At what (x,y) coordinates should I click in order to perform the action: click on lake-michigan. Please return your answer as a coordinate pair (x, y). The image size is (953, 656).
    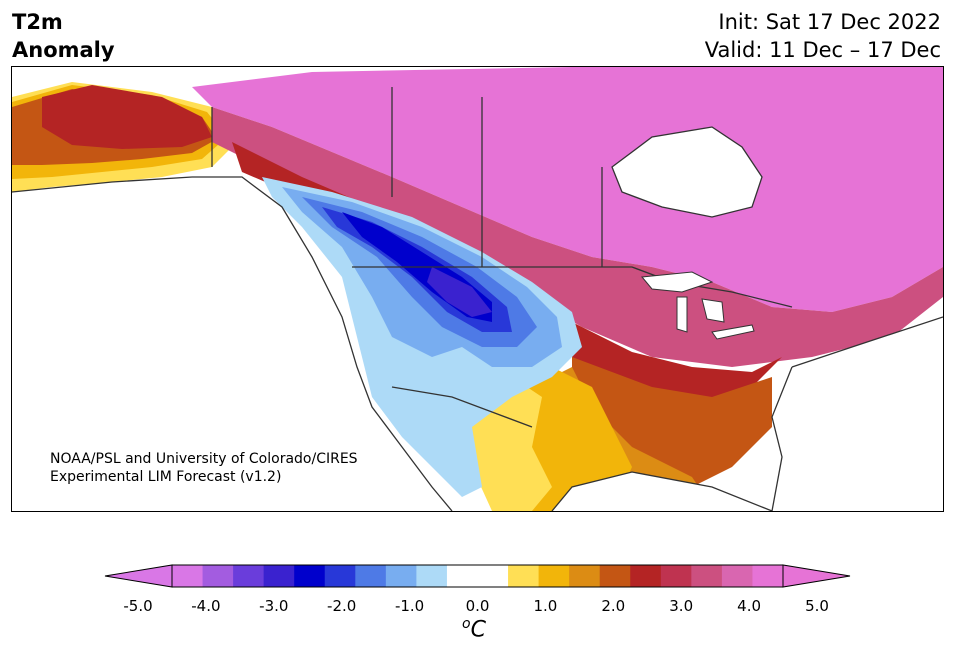
    Looking at the image, I should click on (682, 314).